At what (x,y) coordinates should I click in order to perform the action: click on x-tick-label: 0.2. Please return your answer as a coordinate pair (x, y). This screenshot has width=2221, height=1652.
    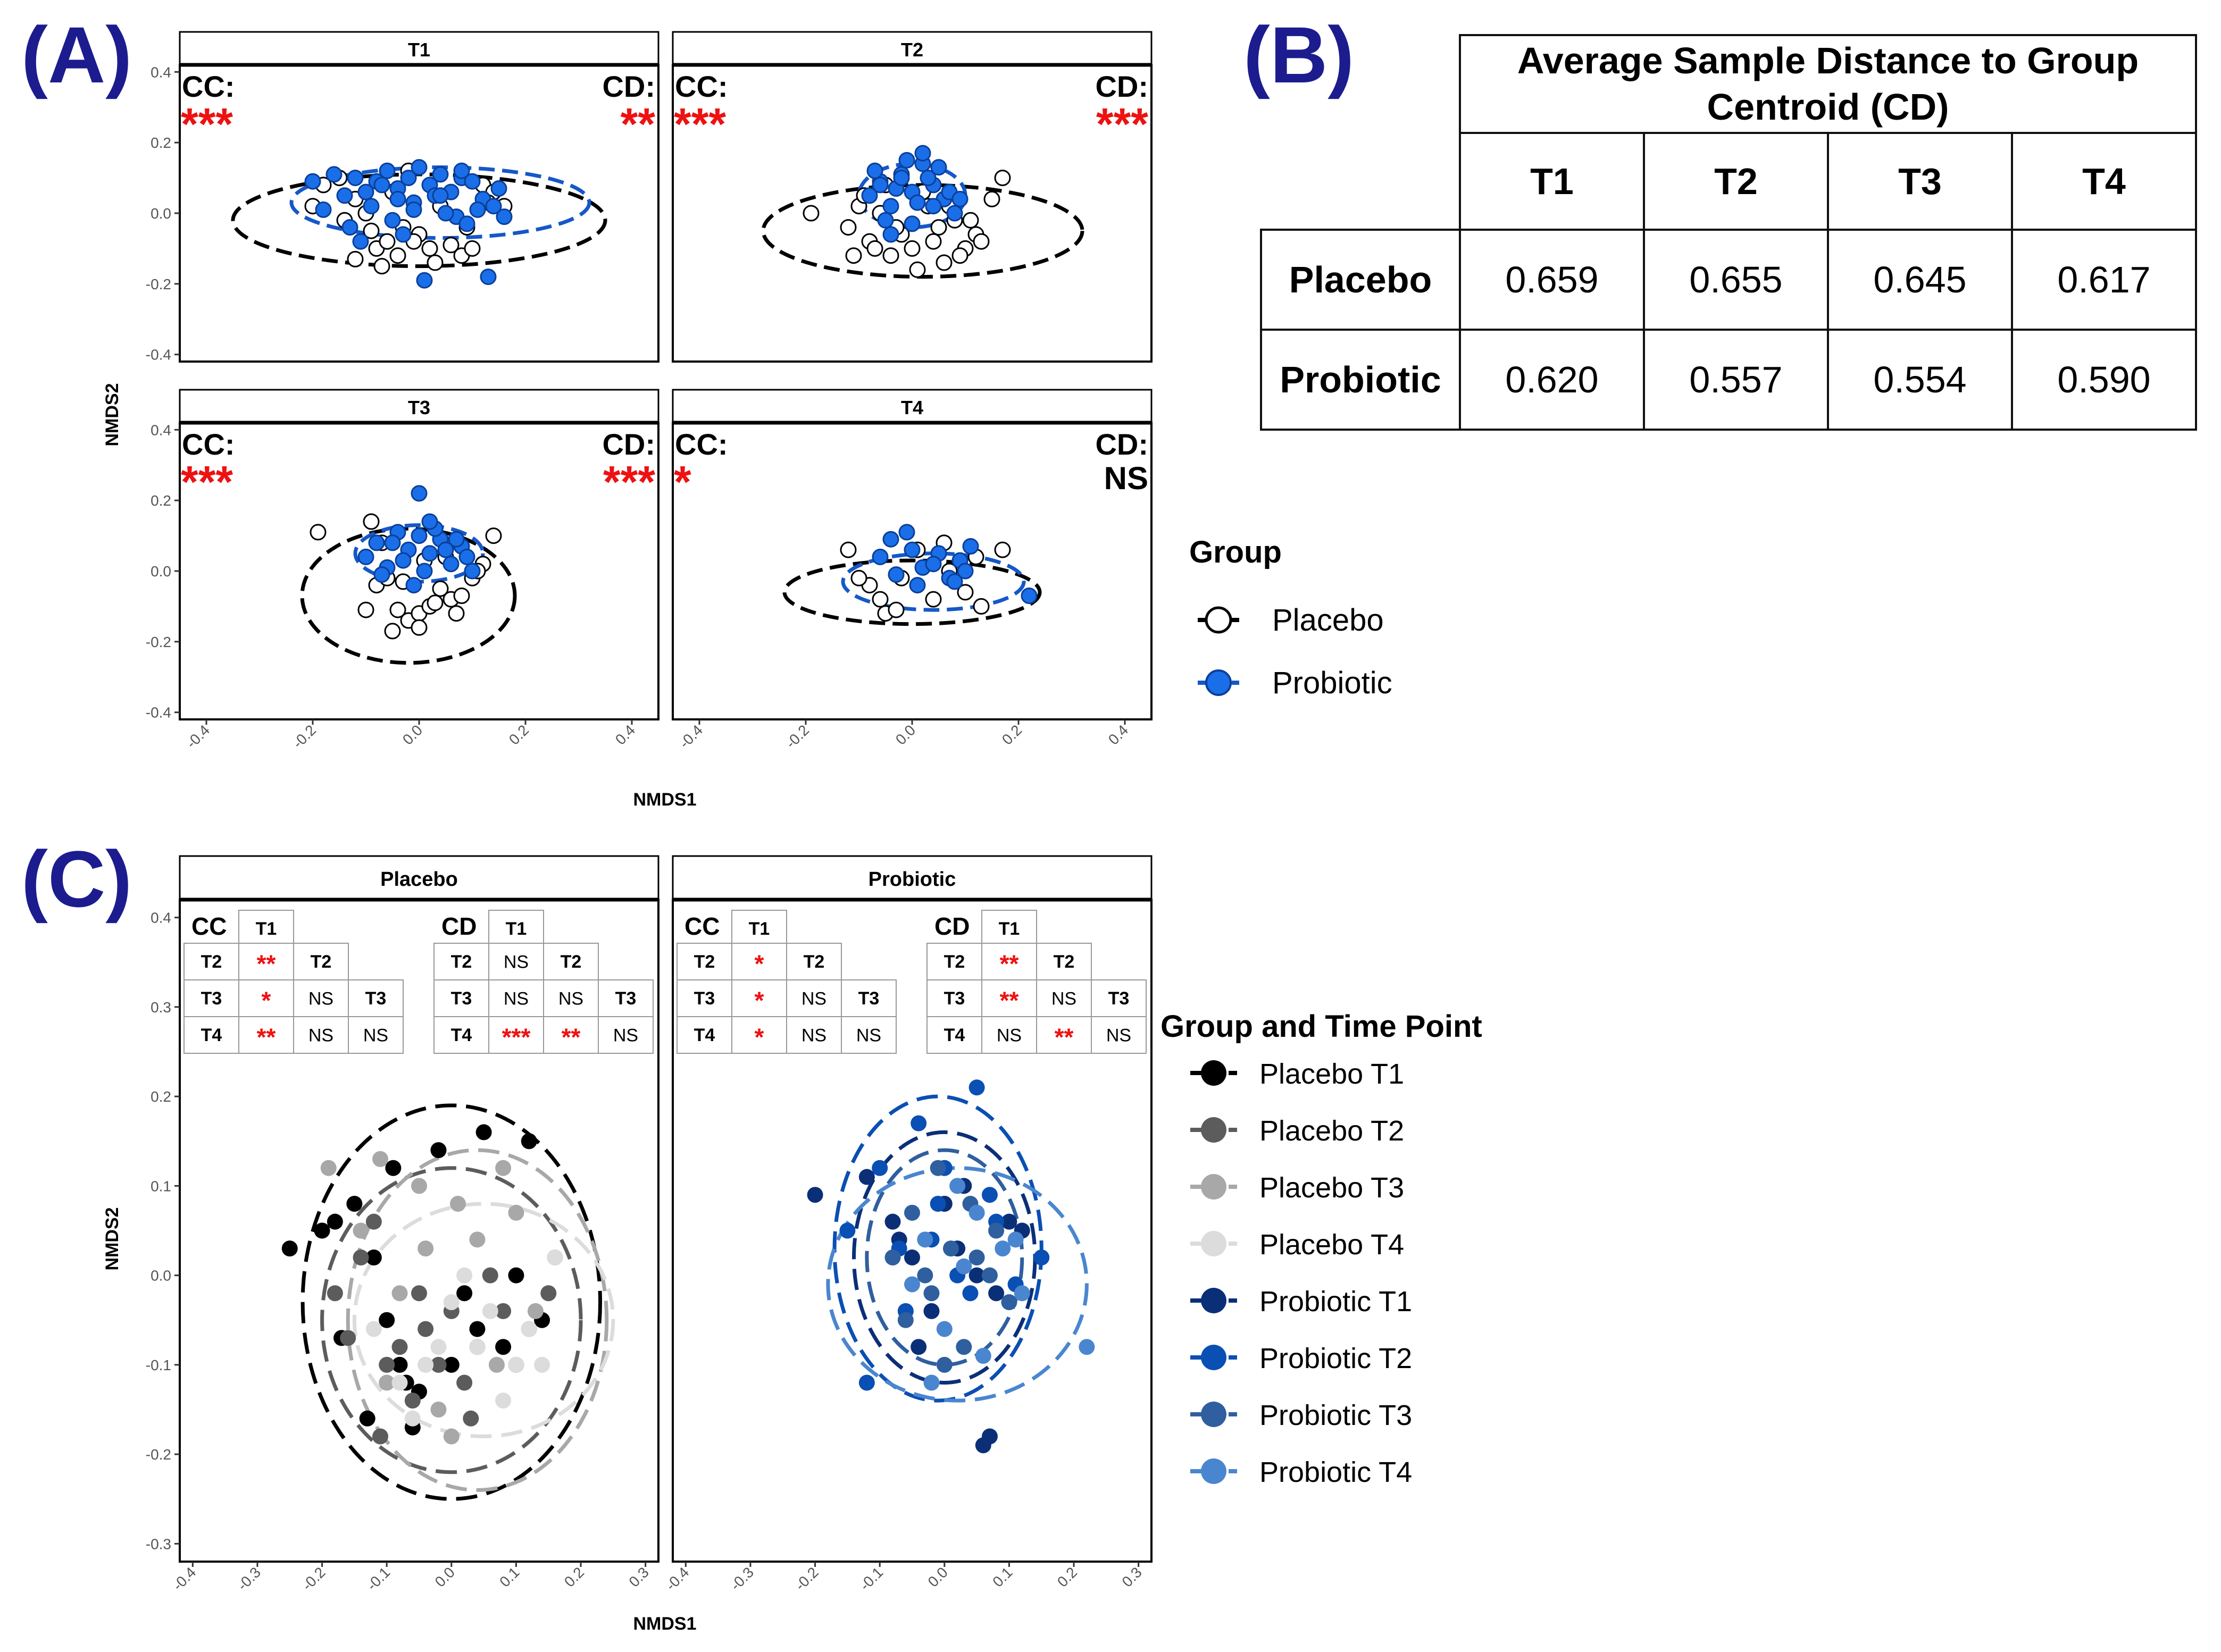
    Looking at the image, I should click on (519, 735).